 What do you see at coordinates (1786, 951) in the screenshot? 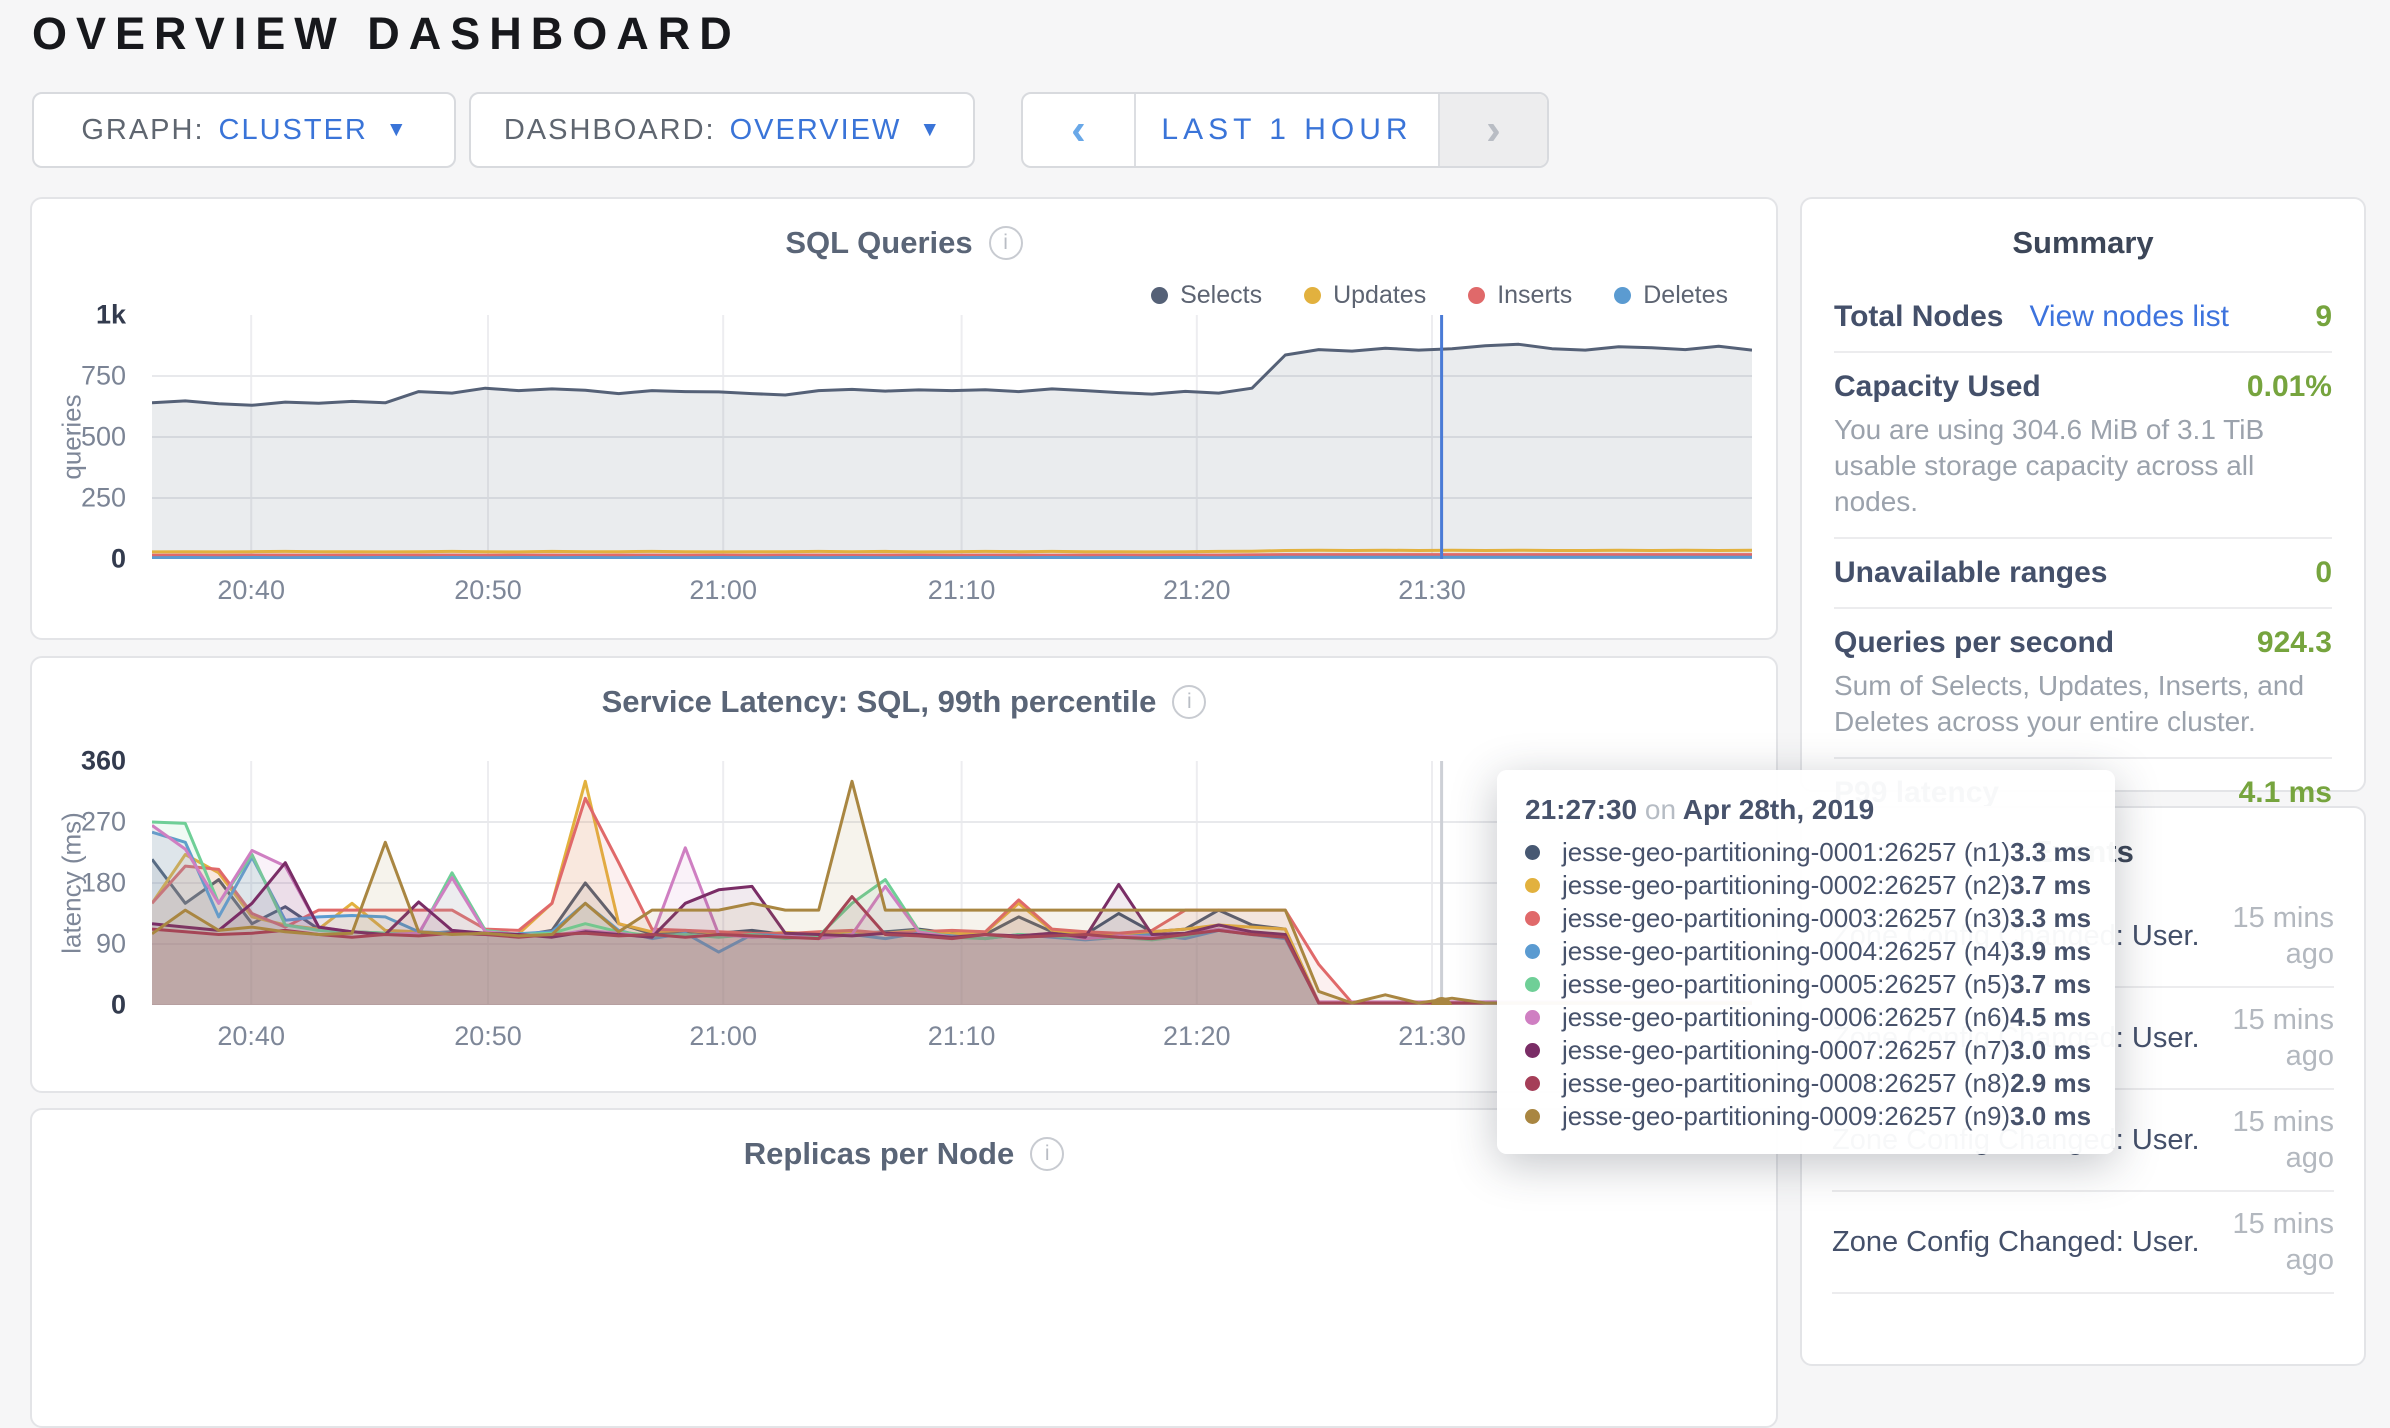
I see `tooltip-node-name: jesse-geo-partitioning-0004:26257 (n4)` at bounding box center [1786, 951].